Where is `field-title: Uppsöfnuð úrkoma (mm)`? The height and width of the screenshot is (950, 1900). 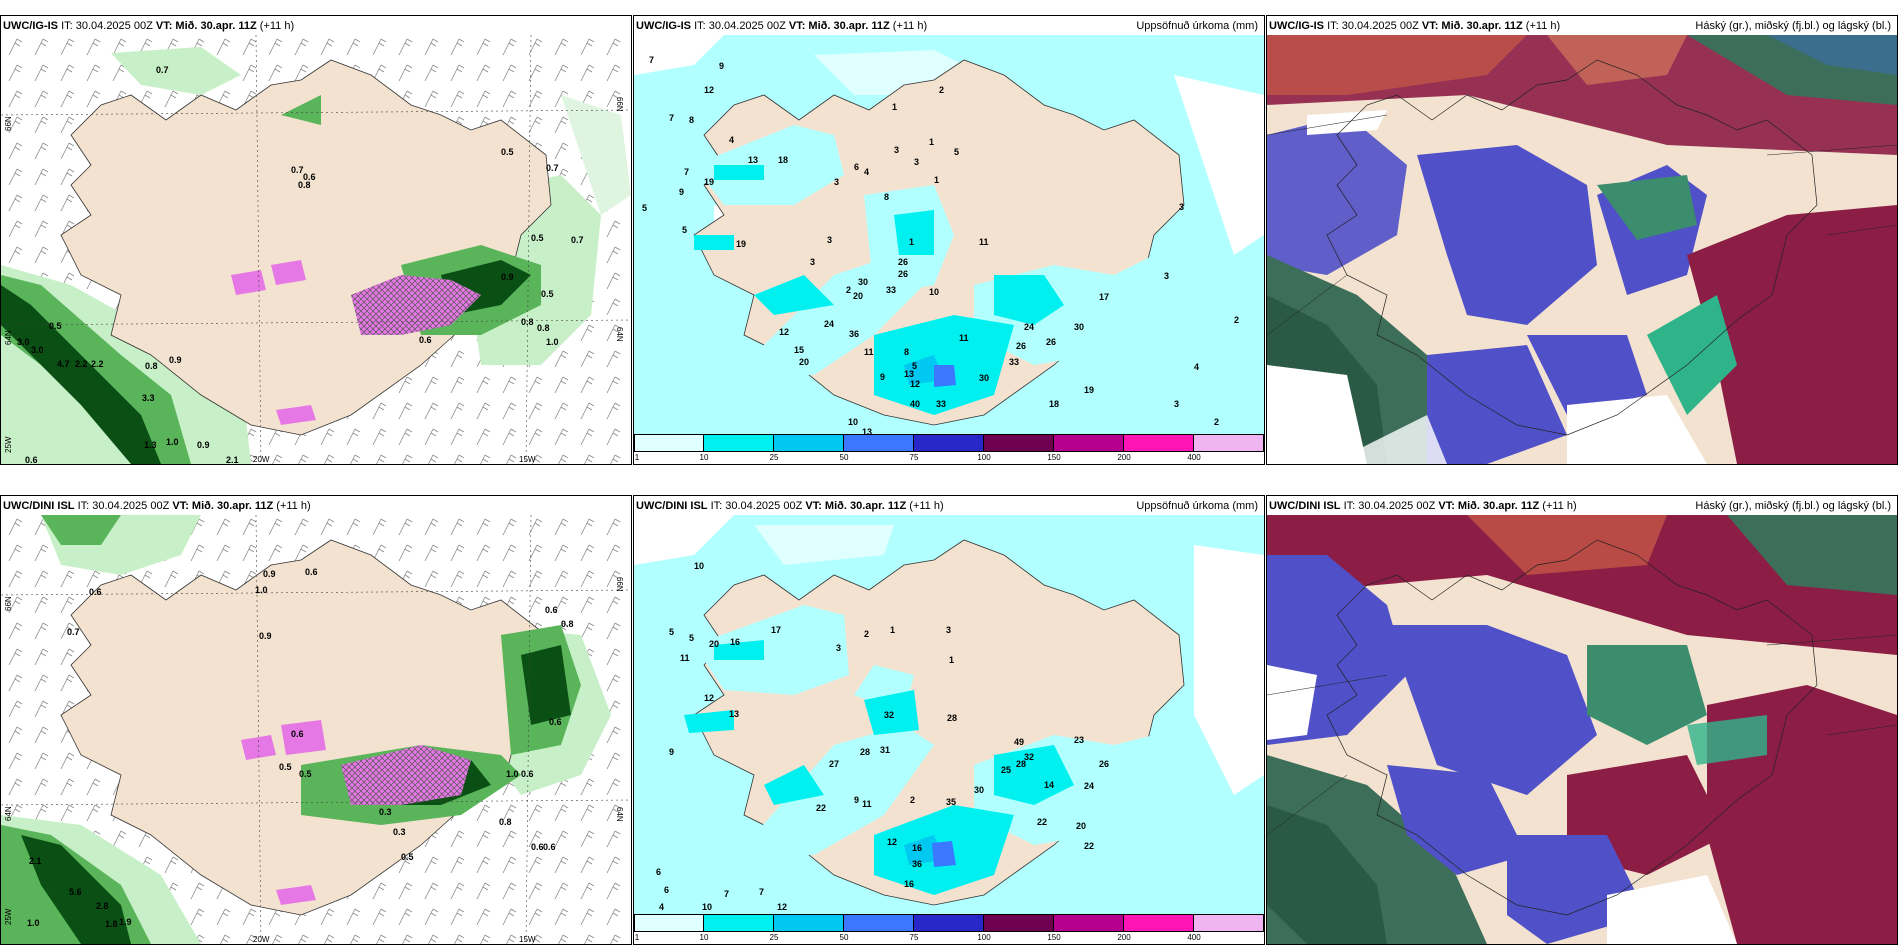
field-title: Uppsöfnuð úrkoma (mm) is located at coordinates (1197, 26).